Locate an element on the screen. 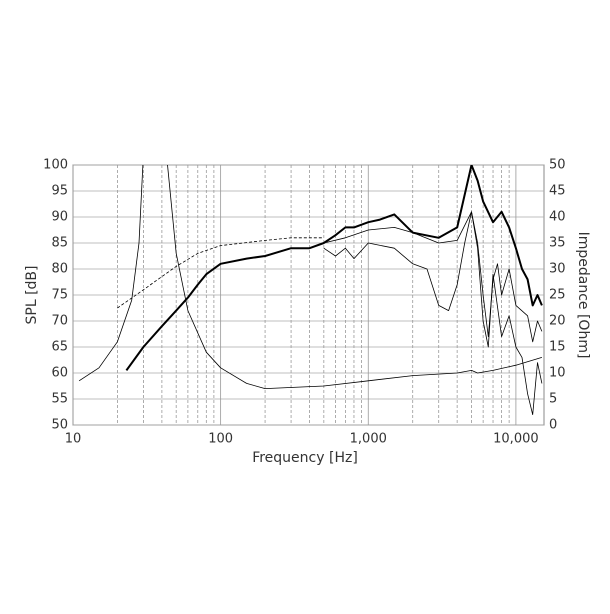 The width and height of the screenshot is (610, 614). x-tick-label: 10,000 is located at coordinates (516, 439).